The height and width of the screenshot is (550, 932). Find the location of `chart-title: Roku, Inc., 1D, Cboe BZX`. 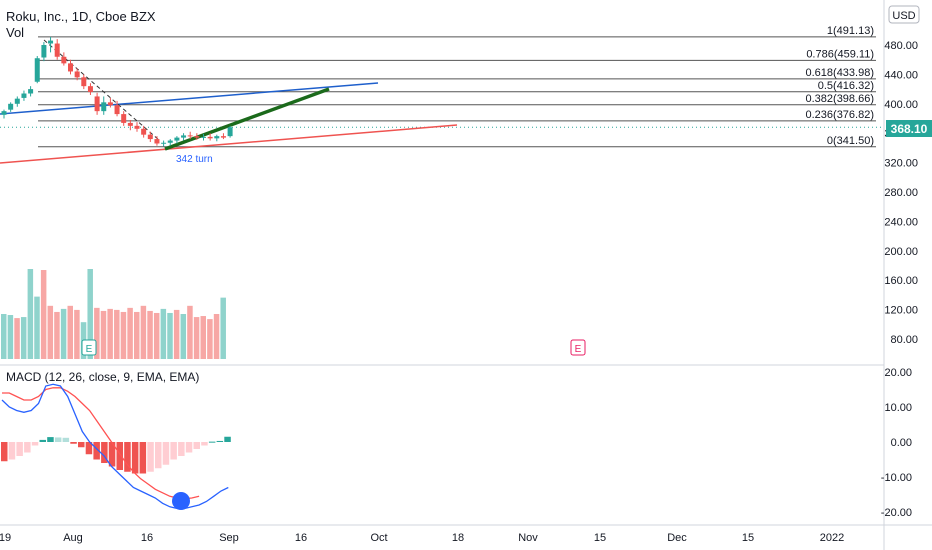

chart-title: Roku, Inc., 1D, Cboe BZX is located at coordinates (81, 16).